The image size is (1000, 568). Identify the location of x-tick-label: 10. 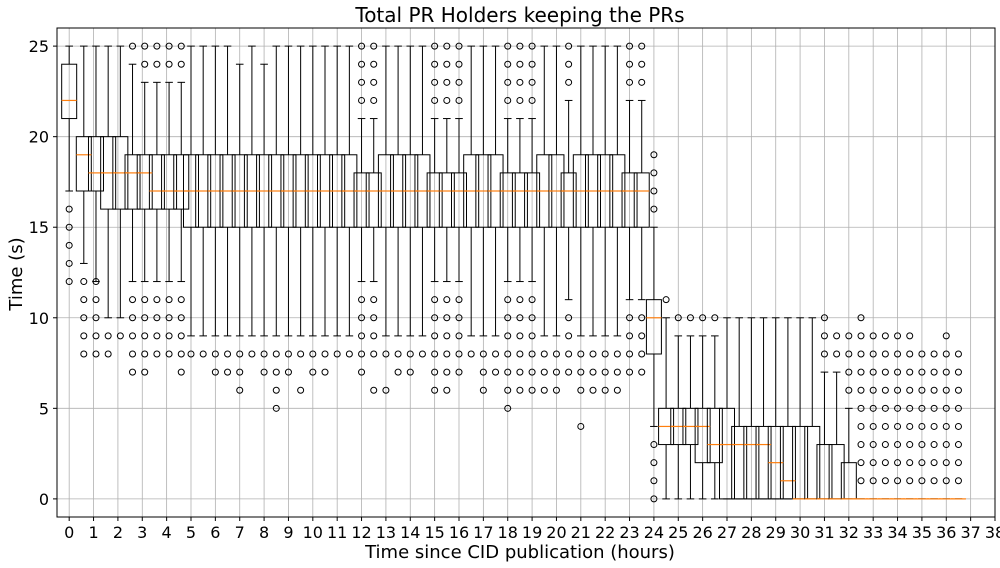
(313, 532).